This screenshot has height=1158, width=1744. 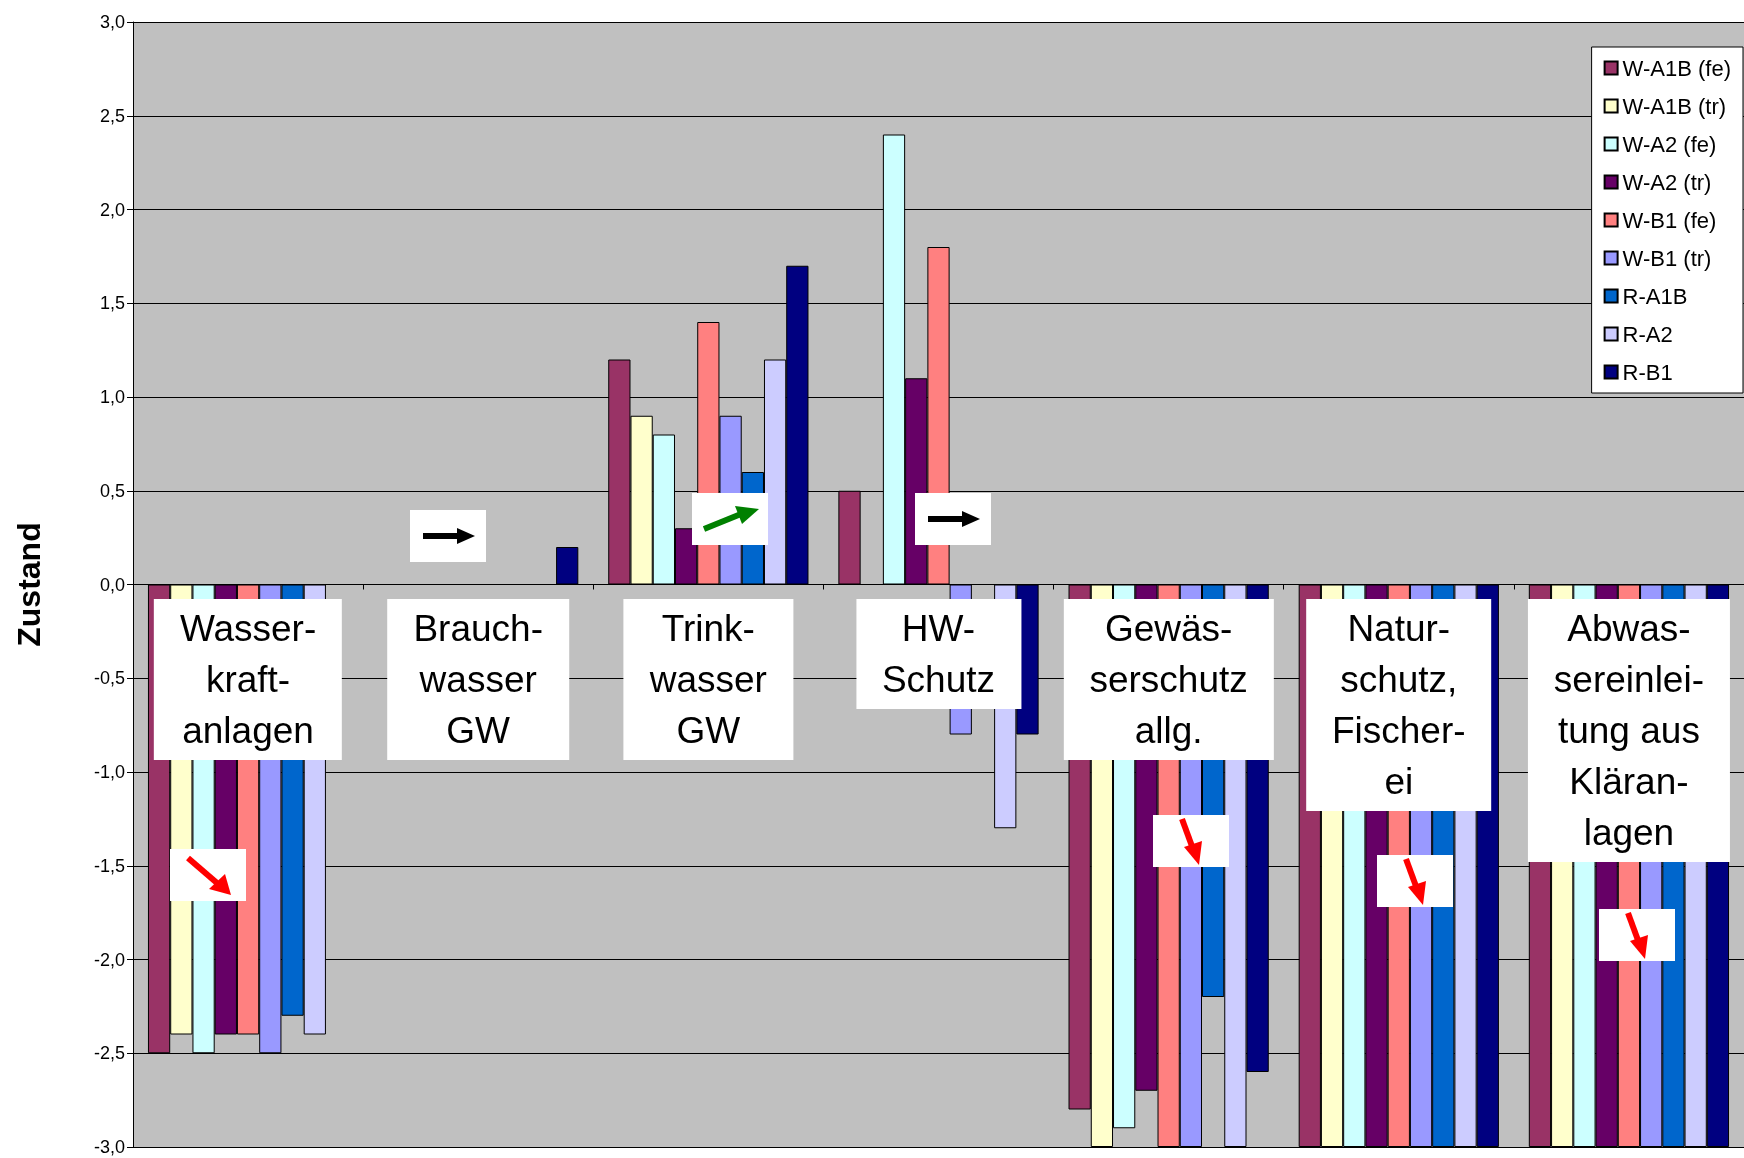 I want to click on y-tick-label: -2,0, so click(x=109, y=959).